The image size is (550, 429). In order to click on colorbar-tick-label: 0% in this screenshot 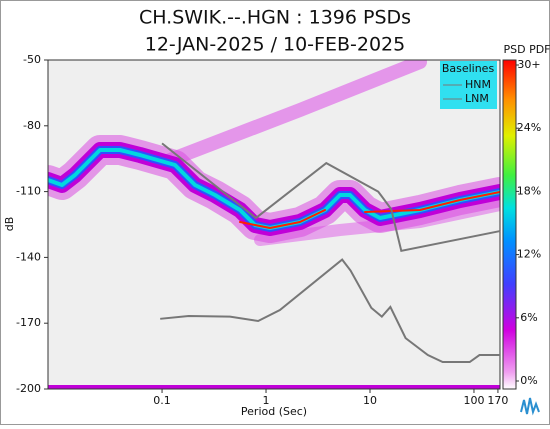, I will do `click(528, 380)`.